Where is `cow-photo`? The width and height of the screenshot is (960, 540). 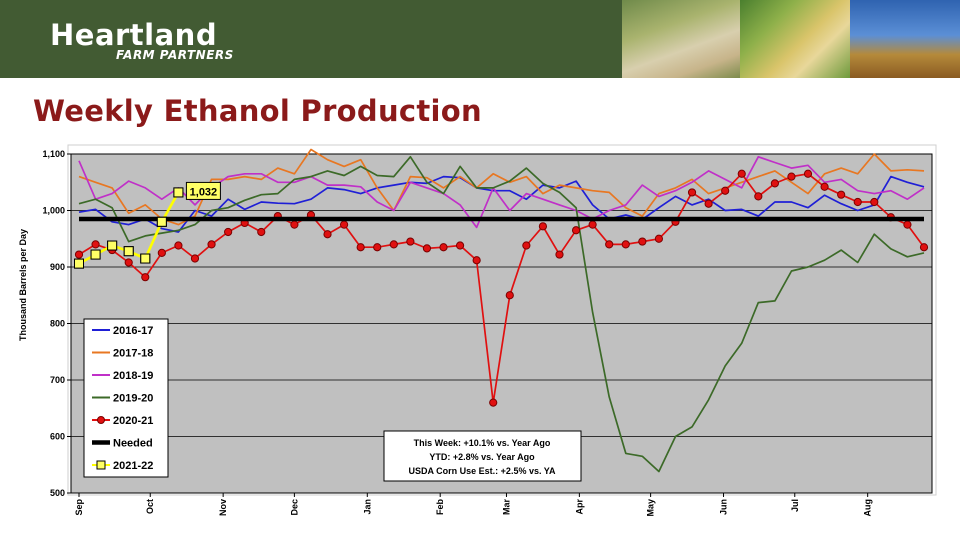 cow-photo is located at coordinates (681, 39).